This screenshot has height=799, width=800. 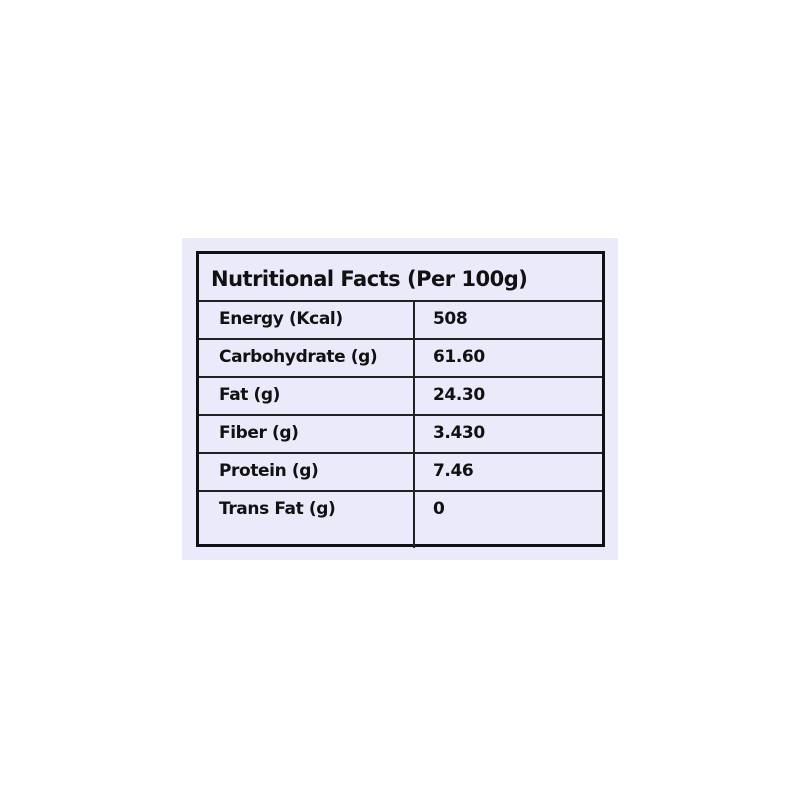 I want to click on table-title: Nutritional Facts (Per 100g), so click(x=400, y=278).